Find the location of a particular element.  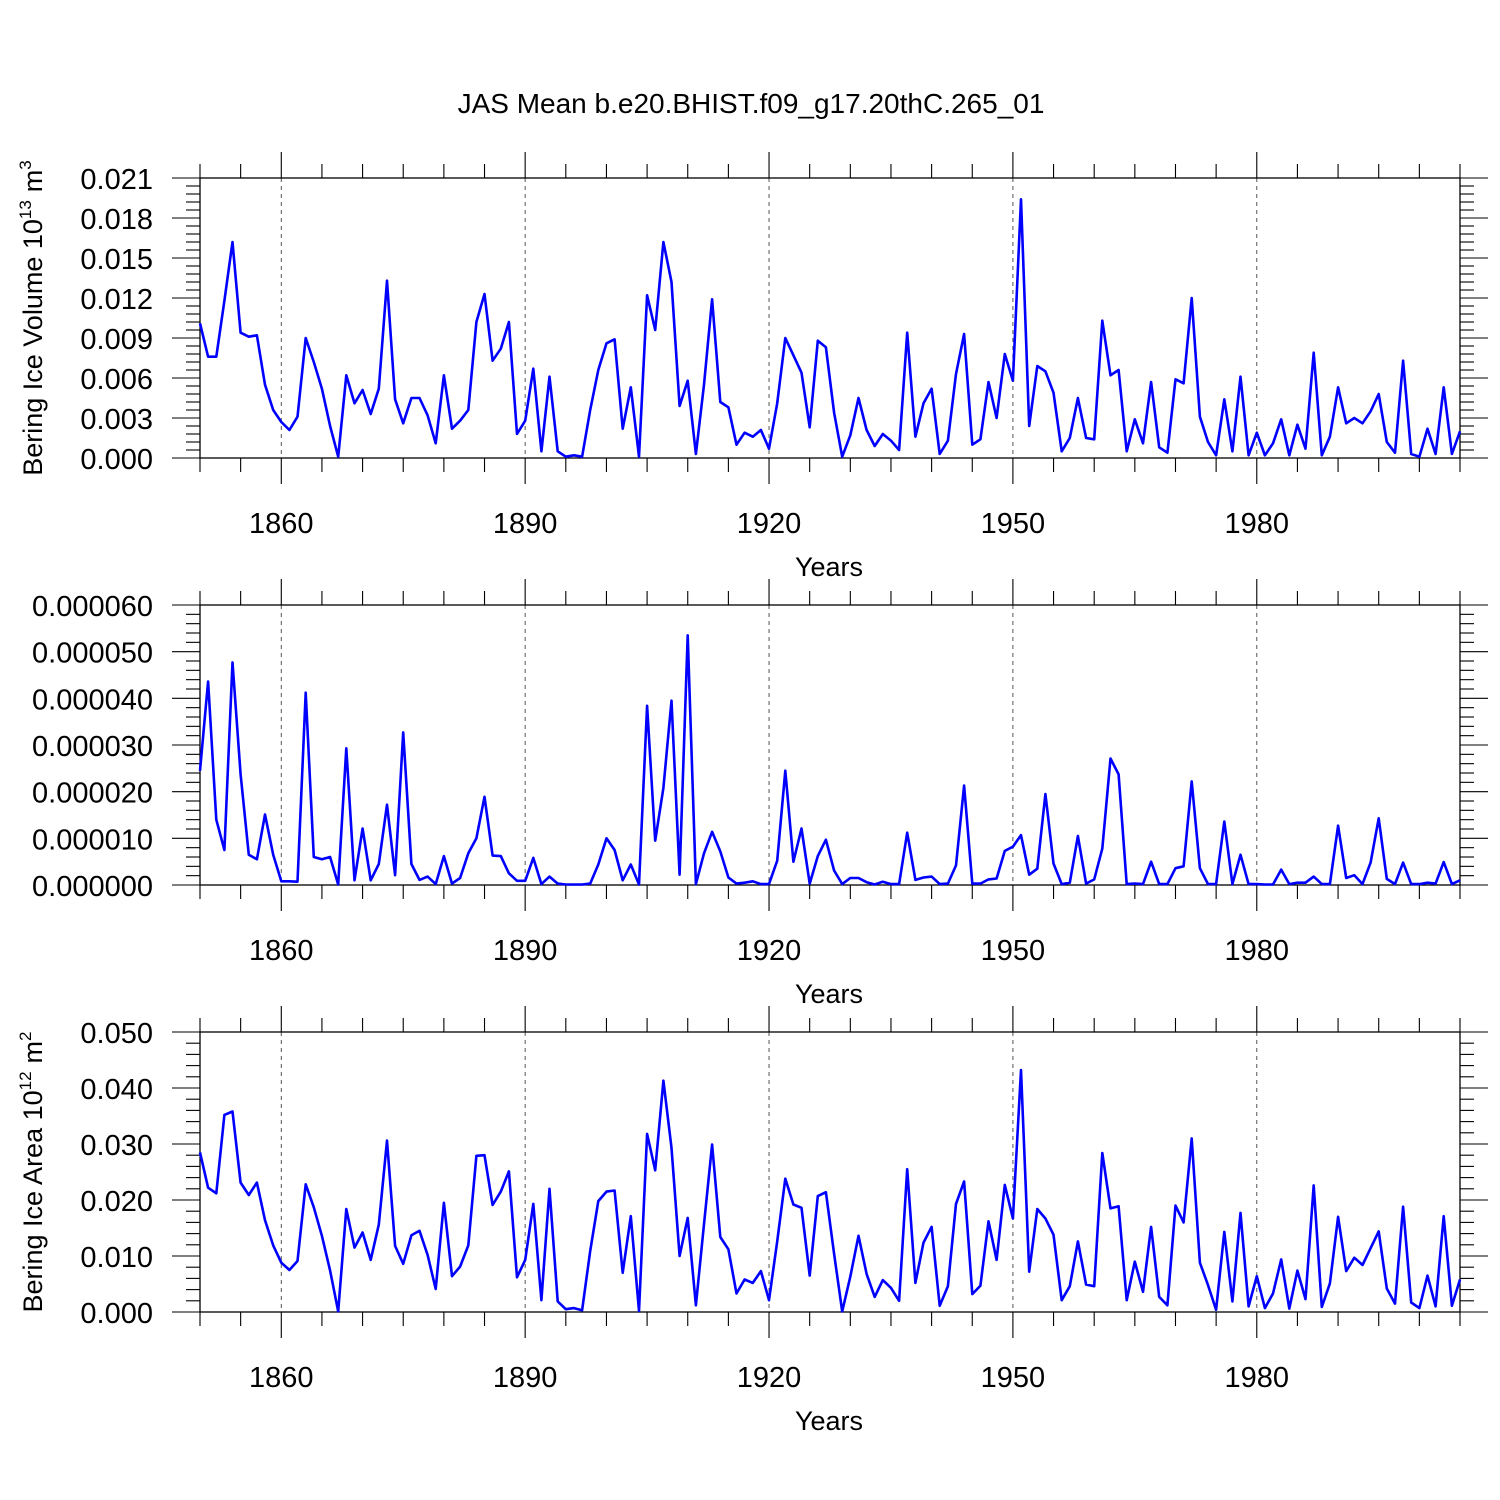

y-tick-label: 0.015 is located at coordinates (116, 260).